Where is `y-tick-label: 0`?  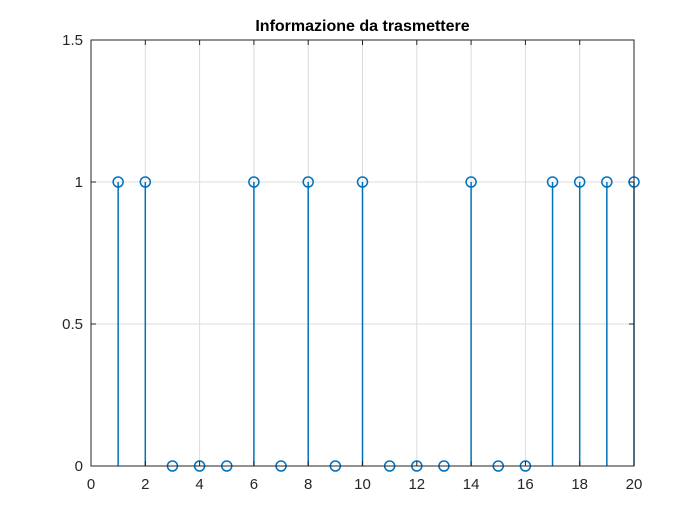
y-tick-label: 0 is located at coordinates (79, 466).